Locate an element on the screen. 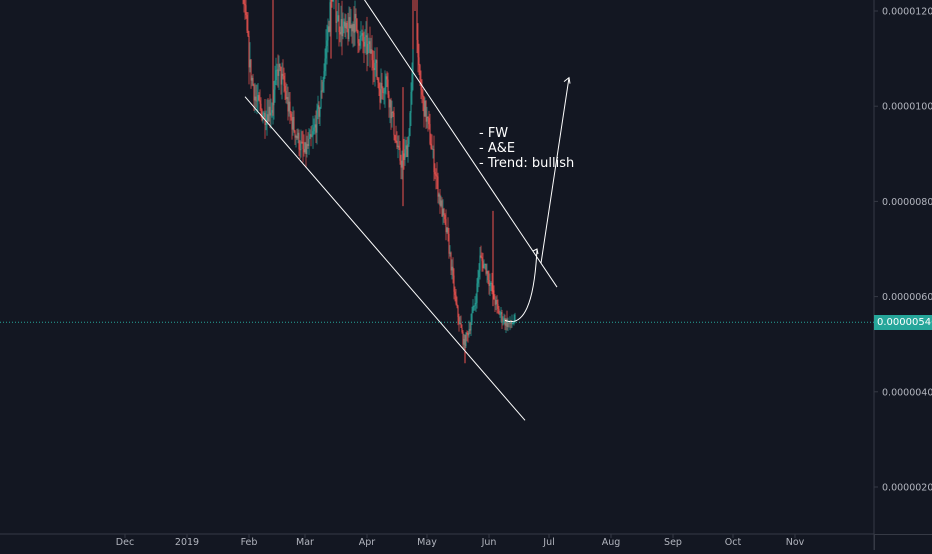 Image resolution: width=932 pixels, height=554 pixels. x-tick-label: Dec is located at coordinates (125, 542).